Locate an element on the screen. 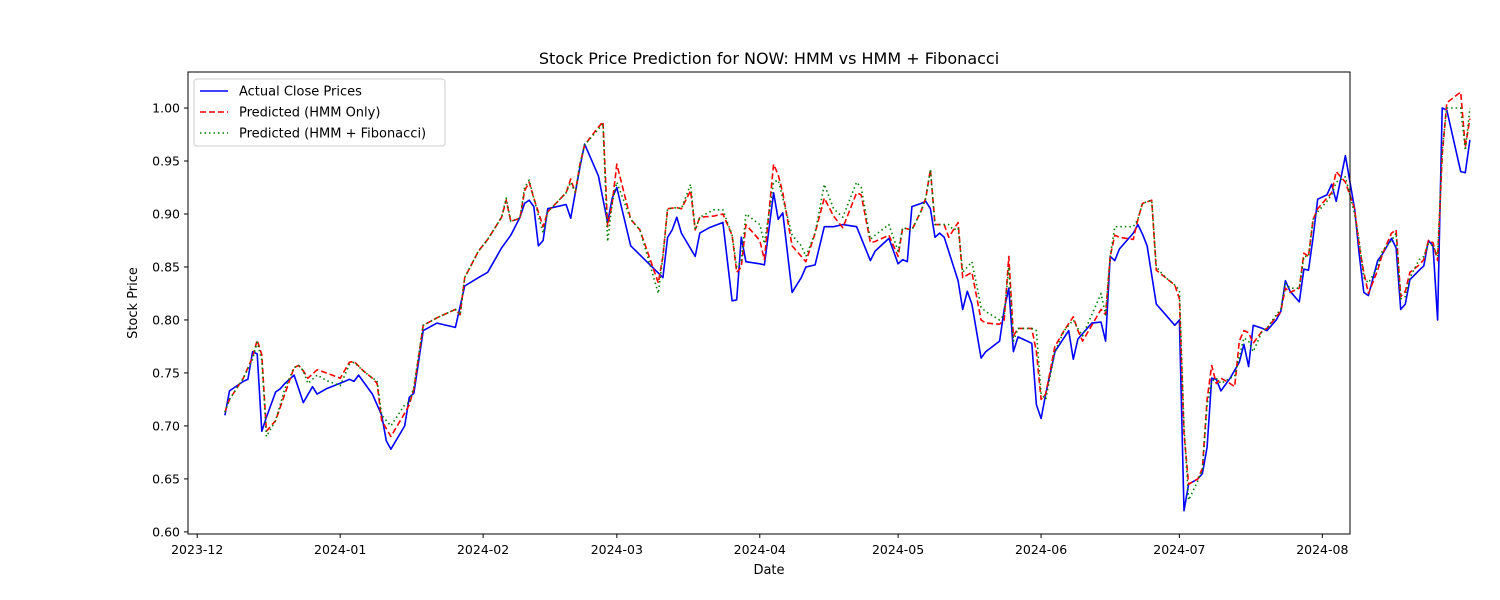  x-tick-label: 2024-06 is located at coordinates (1041, 549).